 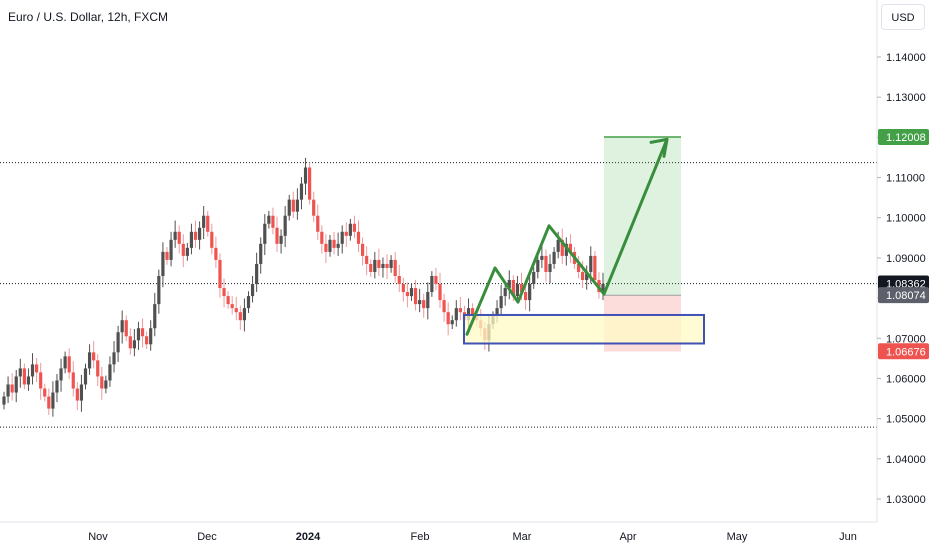 What do you see at coordinates (584, 329) in the screenshot?
I see `demand-zone` at bounding box center [584, 329].